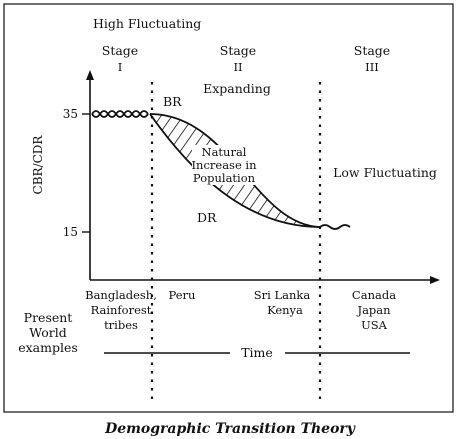  I want to click on example-stage2b-line-2: Kenya, so click(285, 310).